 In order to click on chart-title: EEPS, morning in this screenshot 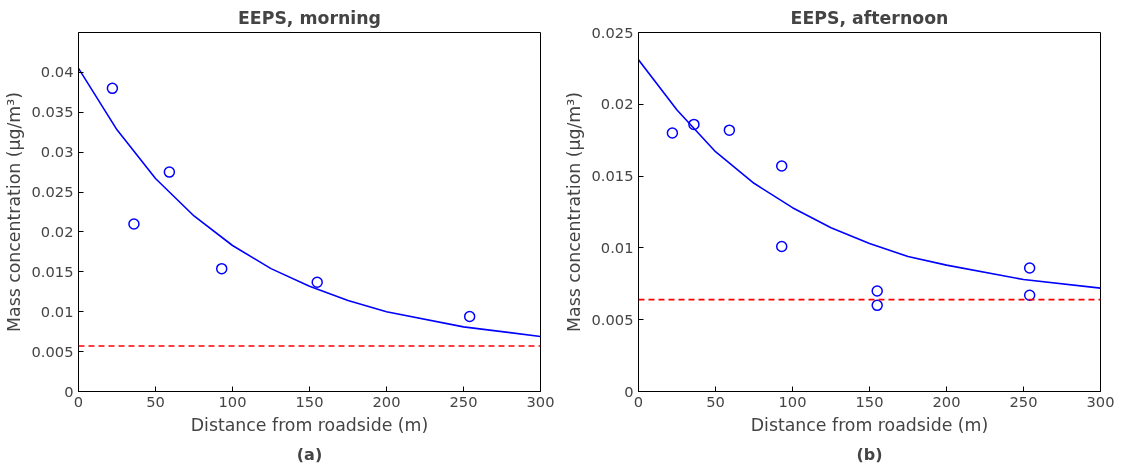, I will do `click(309, 17)`.